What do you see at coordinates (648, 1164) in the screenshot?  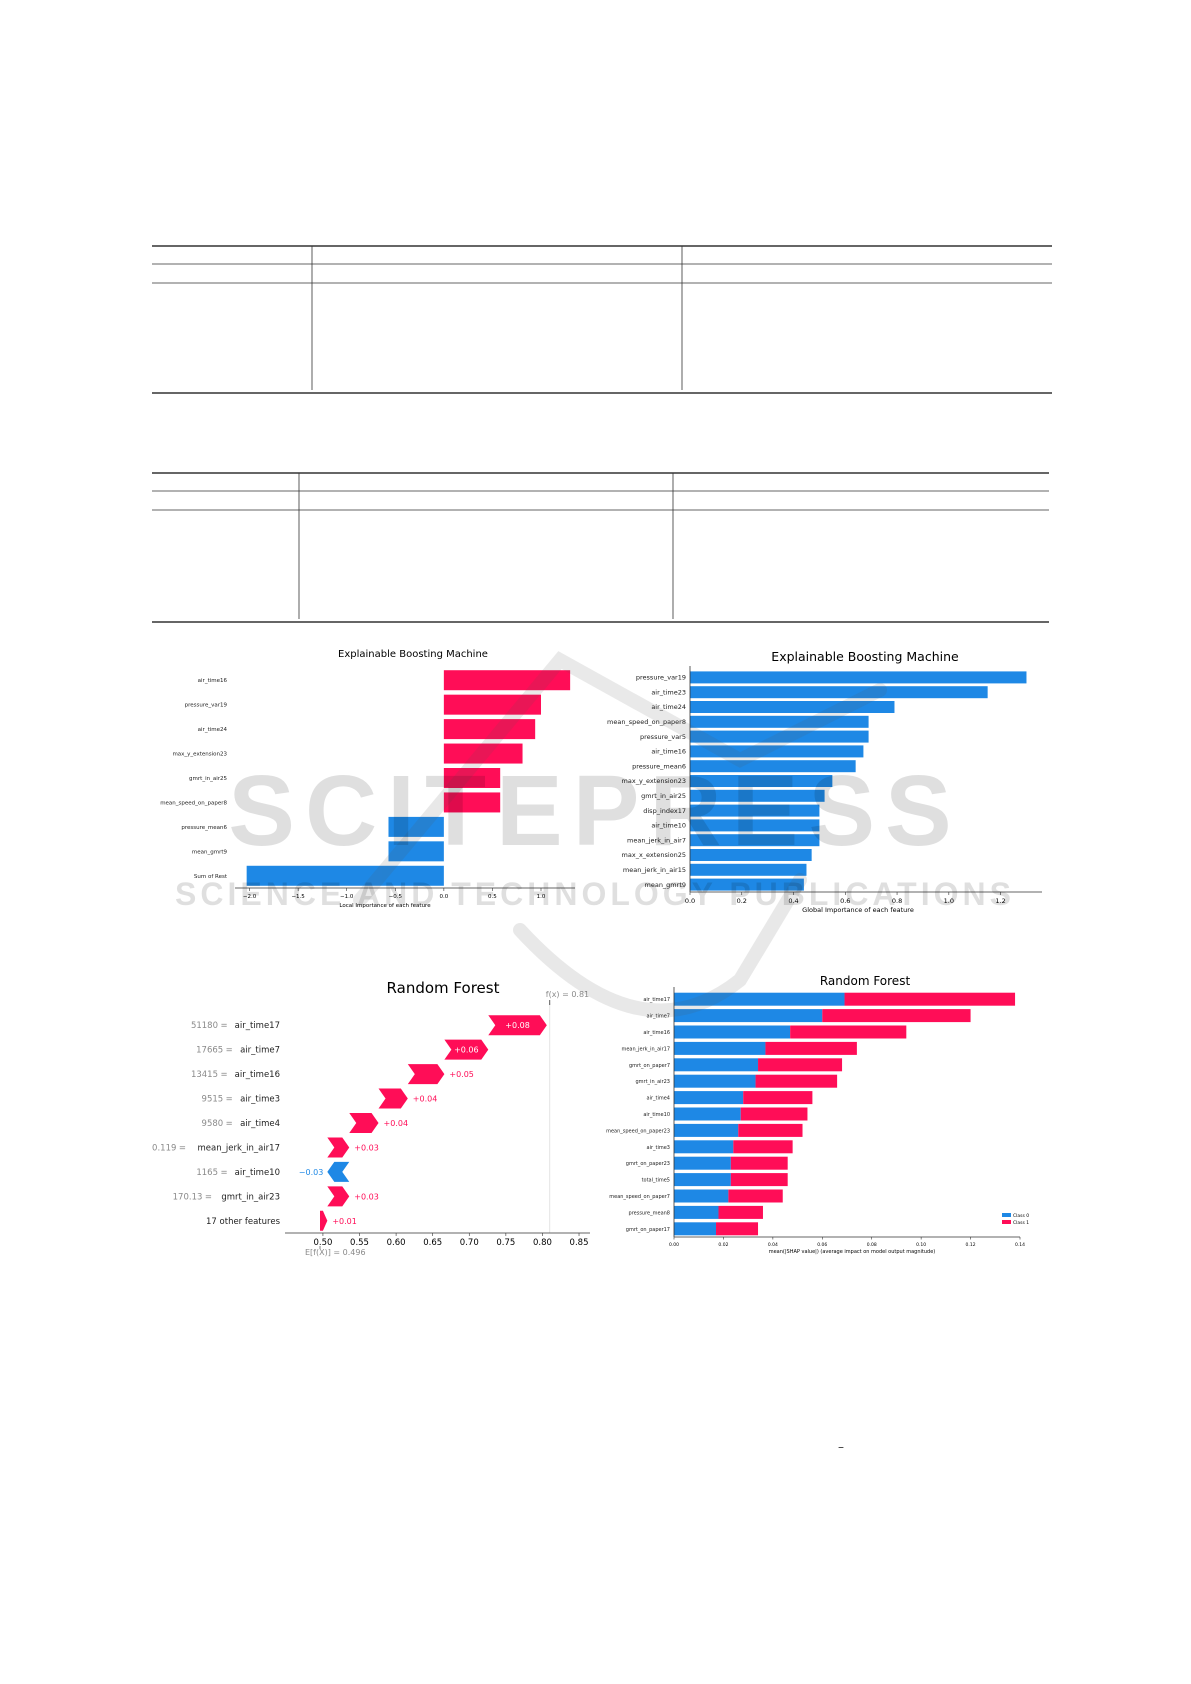 I see `rf-summary-category-label: gmrt_on_paper23` at bounding box center [648, 1164].